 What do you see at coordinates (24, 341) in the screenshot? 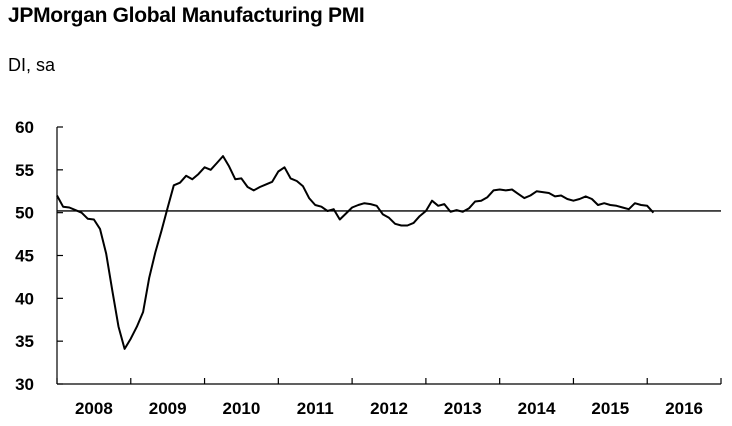
I see `y-tick-label: 35` at bounding box center [24, 341].